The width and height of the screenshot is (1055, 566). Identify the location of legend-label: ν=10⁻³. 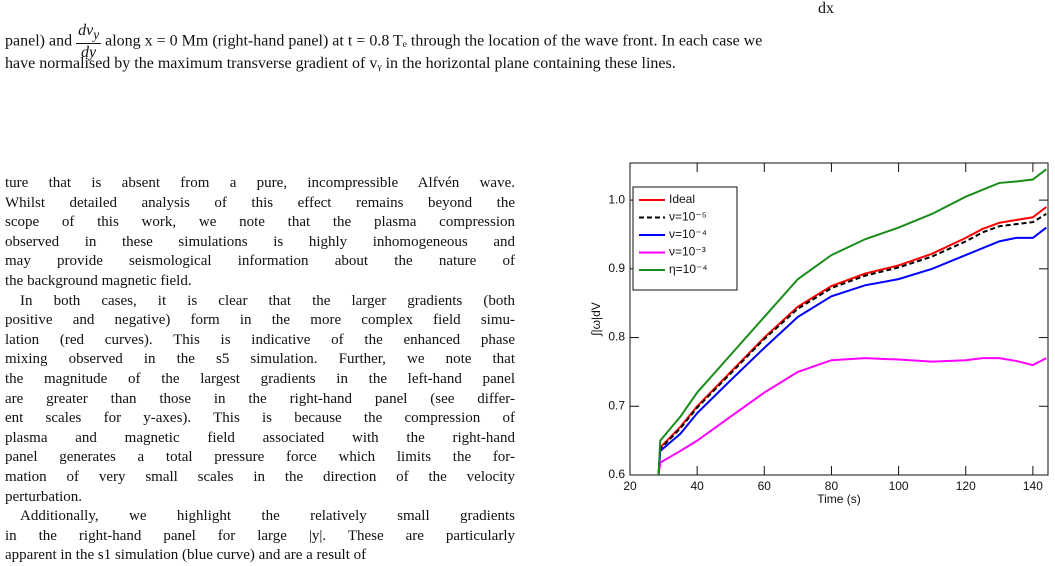
(687, 252).